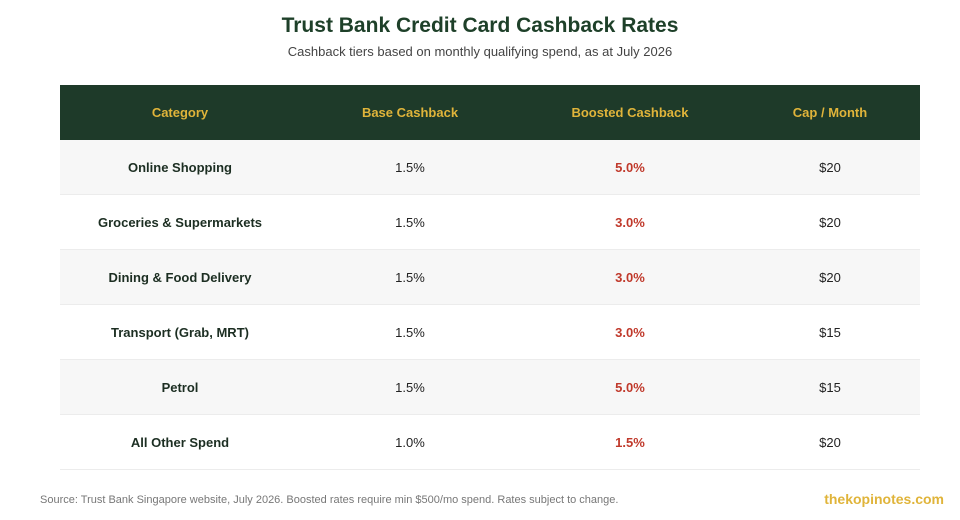 The width and height of the screenshot is (960, 520). I want to click on category-cell: Transport (Grab, MRT), so click(180, 332).